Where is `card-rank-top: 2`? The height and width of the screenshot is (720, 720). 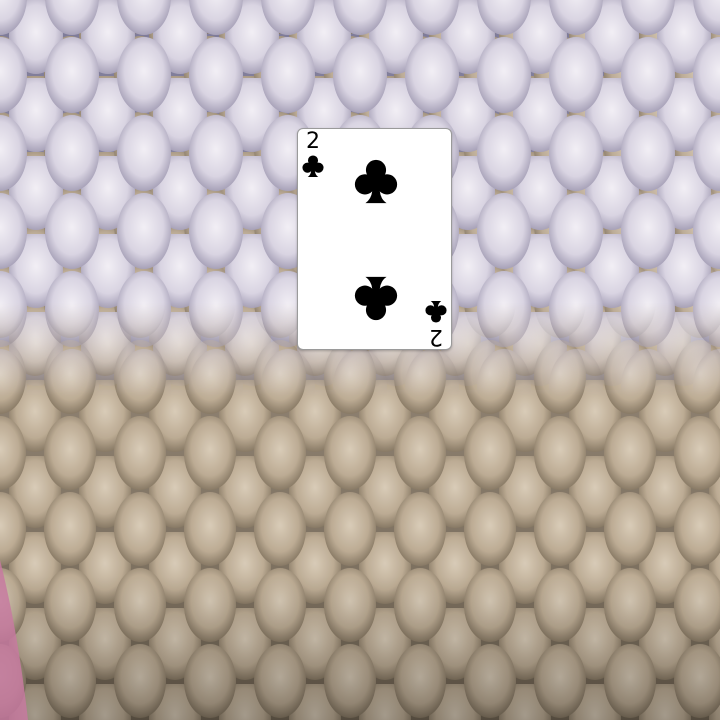
card-rank-top: 2 is located at coordinates (313, 141).